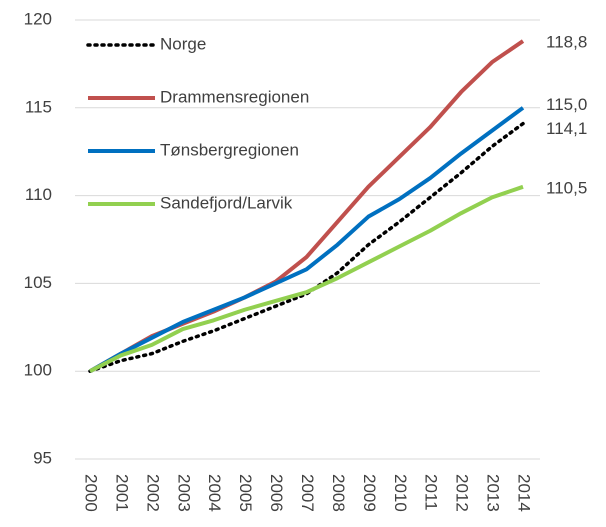 The height and width of the screenshot is (527, 606). I want to click on x-tick-label: 2010, so click(400, 493).